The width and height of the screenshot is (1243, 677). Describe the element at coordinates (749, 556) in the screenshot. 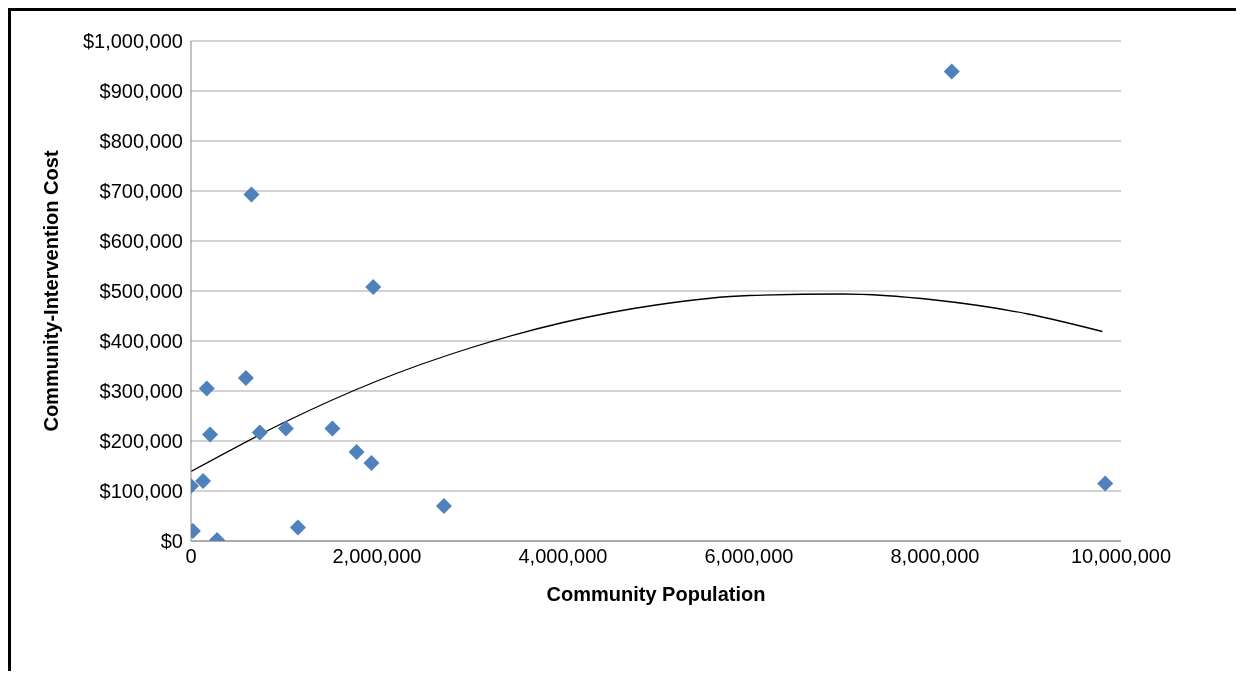

I see `x-tick-label: 6,000,000` at that location.